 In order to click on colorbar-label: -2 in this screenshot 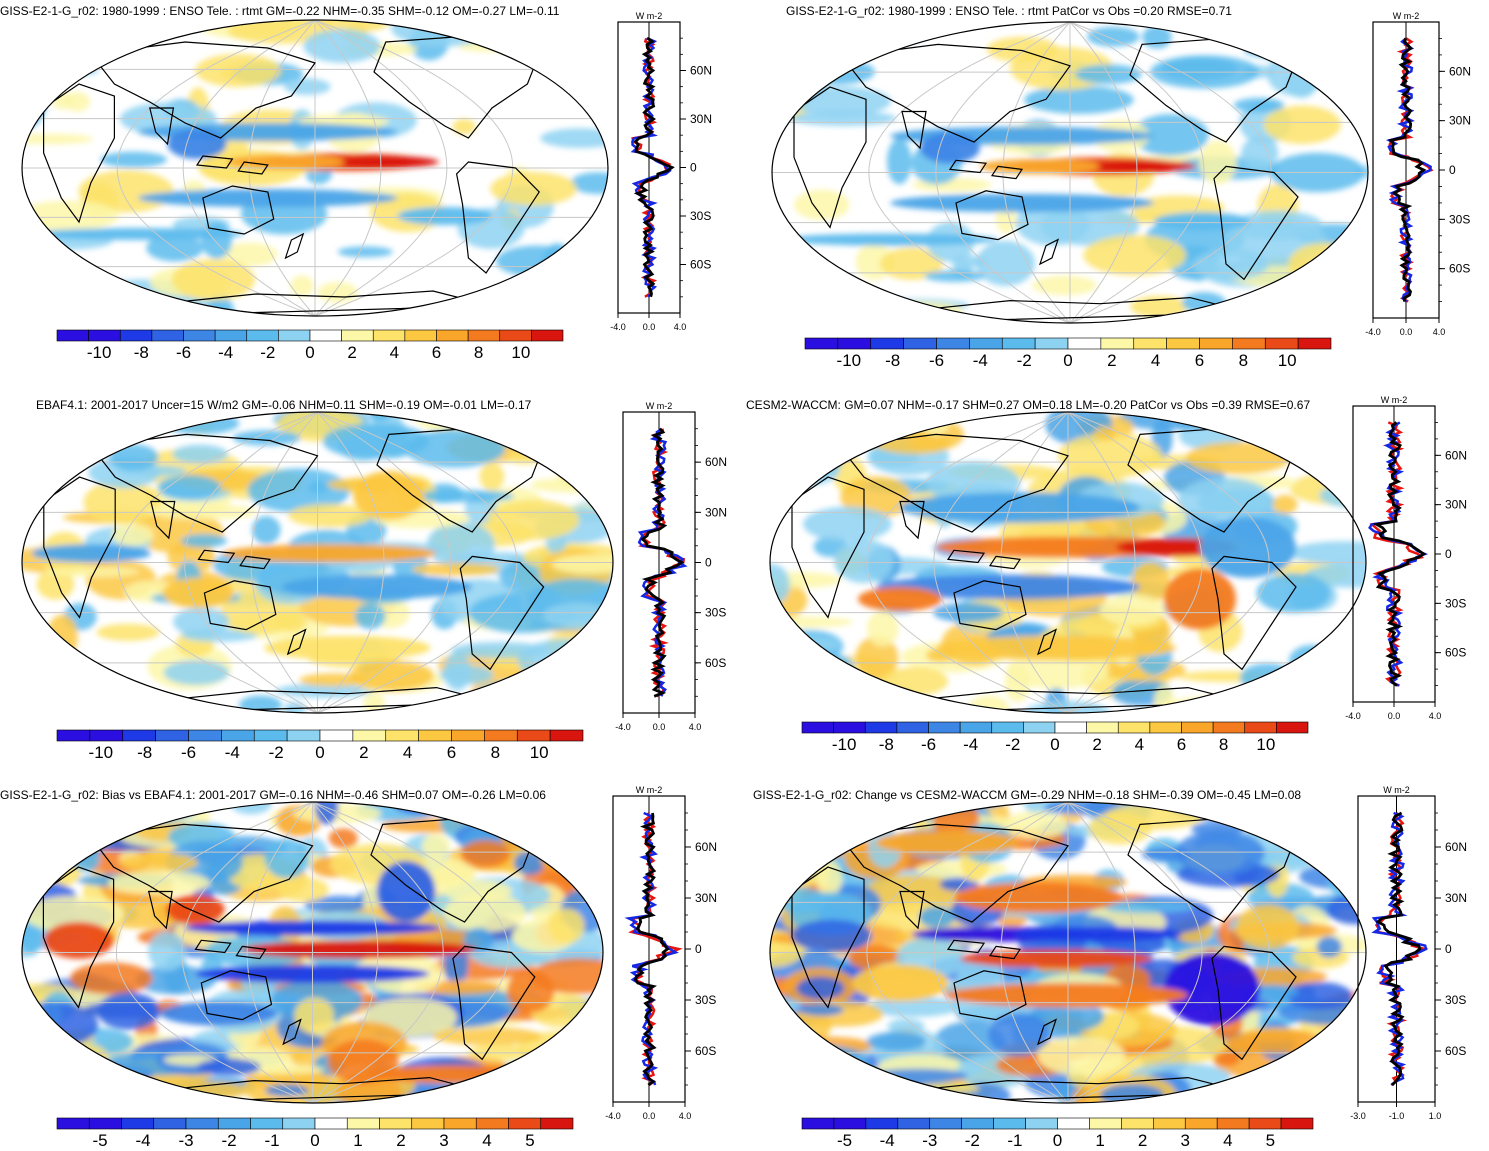, I will do `click(1012, 744)`.